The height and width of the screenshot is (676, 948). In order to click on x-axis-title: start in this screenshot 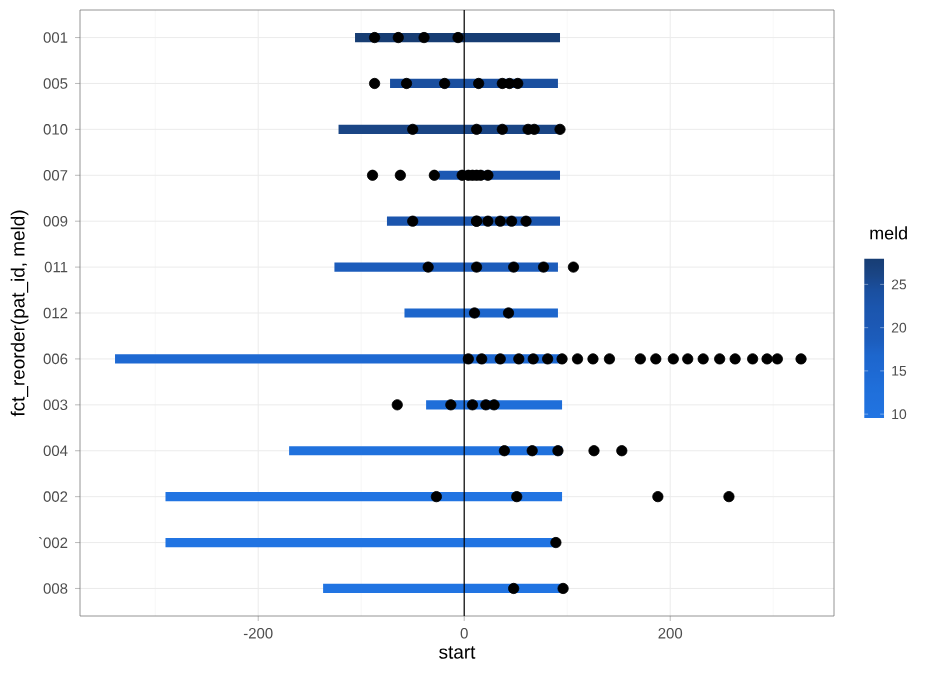, I will do `click(457, 652)`.